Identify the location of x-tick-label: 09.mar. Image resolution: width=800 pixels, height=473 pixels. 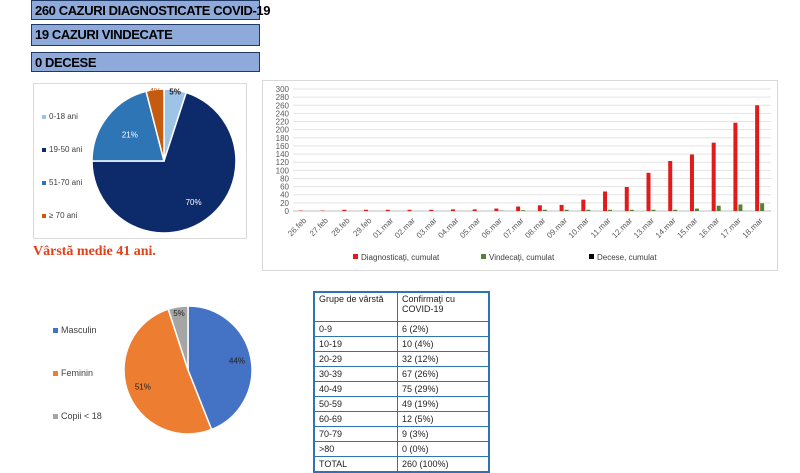
(557, 228).